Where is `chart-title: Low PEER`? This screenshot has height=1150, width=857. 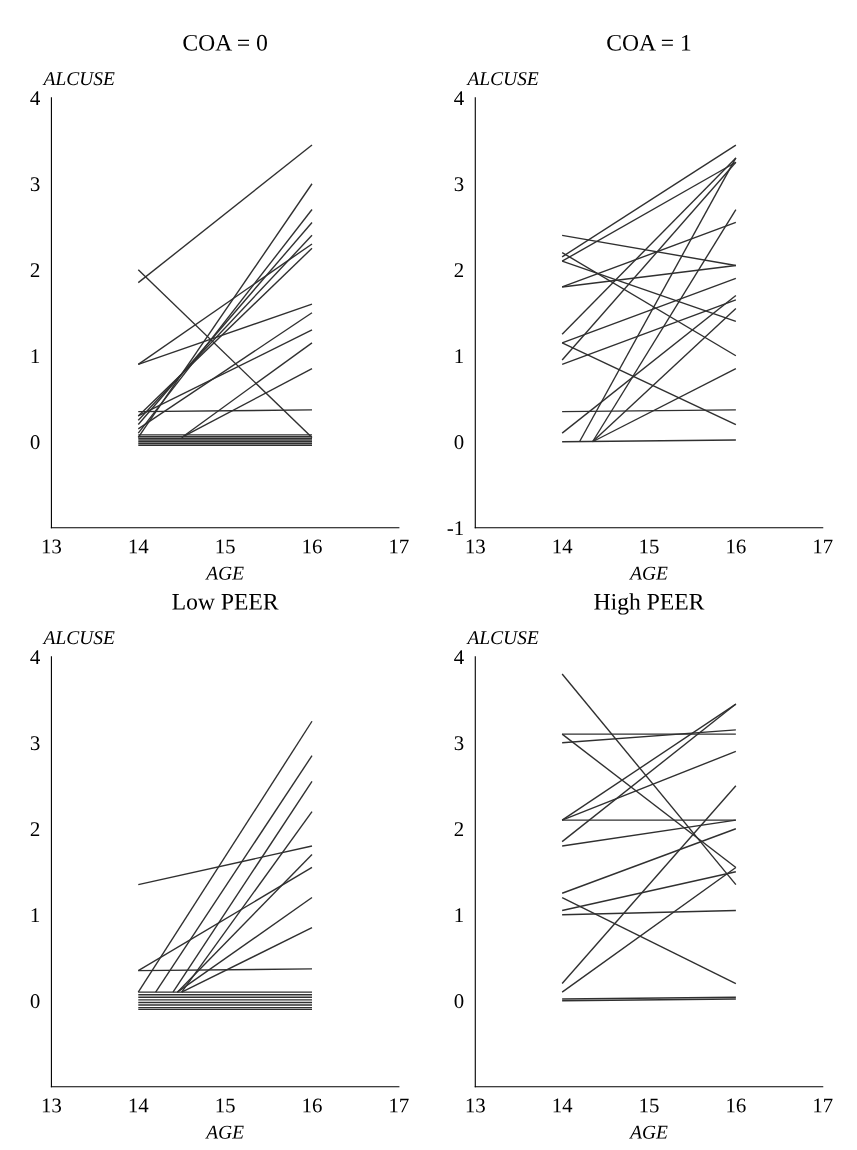 chart-title: Low PEER is located at coordinates (225, 602).